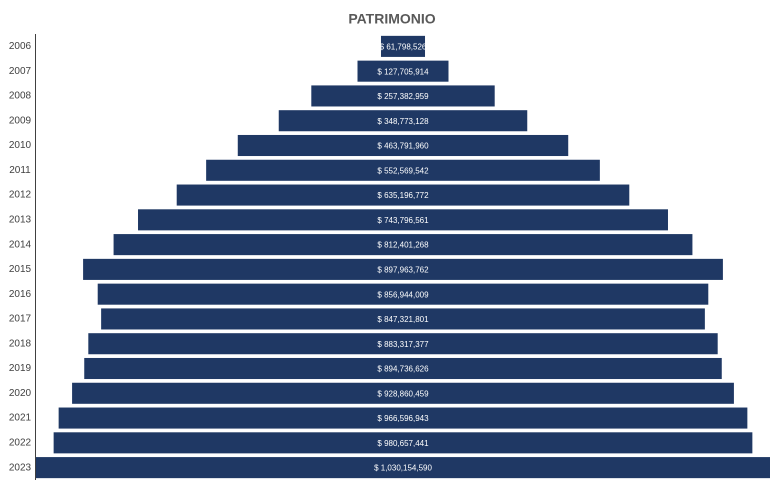 Image resolution: width=770 pixels, height=483 pixels. I want to click on value-label: $ 980,657,441, so click(403, 443).